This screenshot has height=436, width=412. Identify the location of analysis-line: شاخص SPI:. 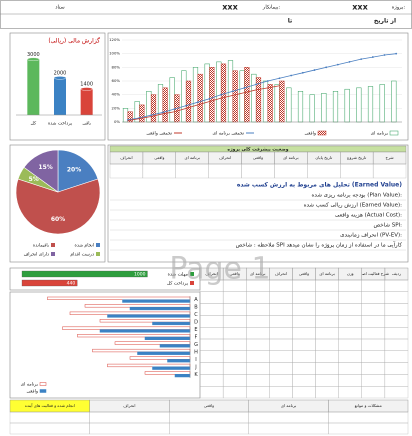
(388, 226).